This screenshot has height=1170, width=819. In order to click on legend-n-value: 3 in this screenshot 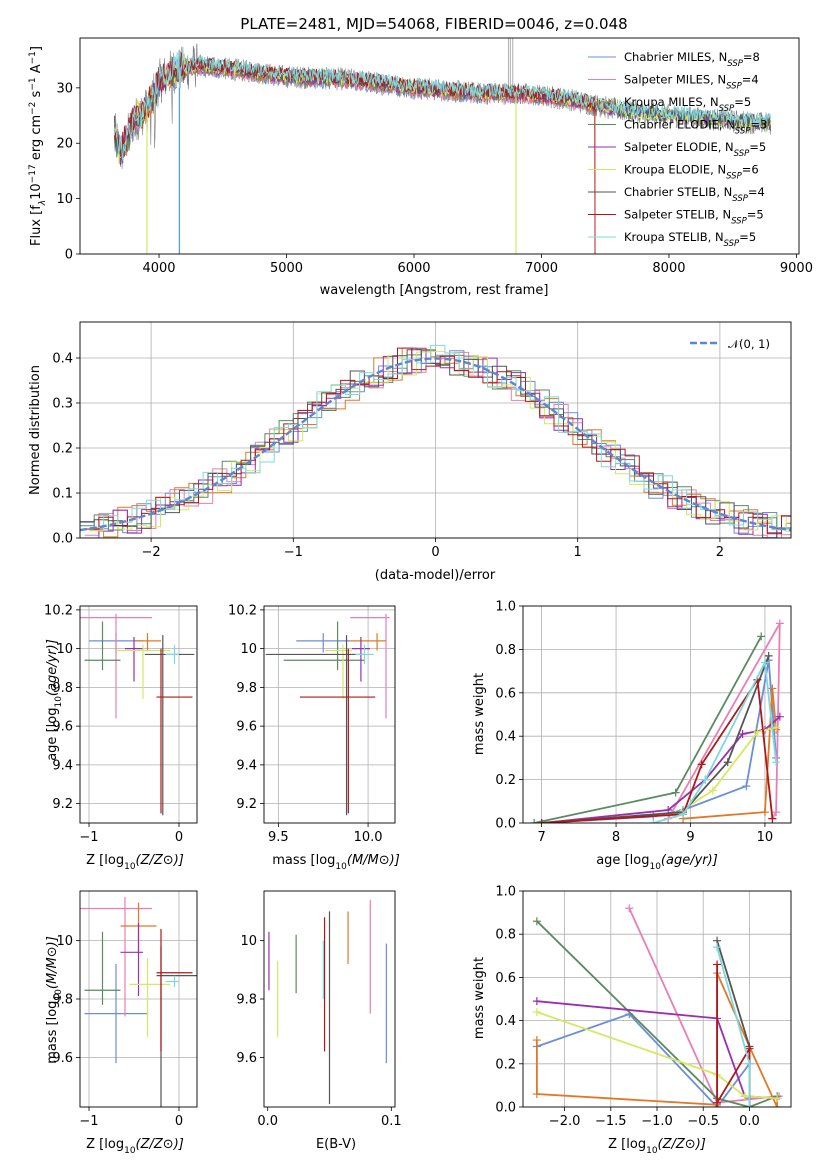, I will do `click(763, 125)`.